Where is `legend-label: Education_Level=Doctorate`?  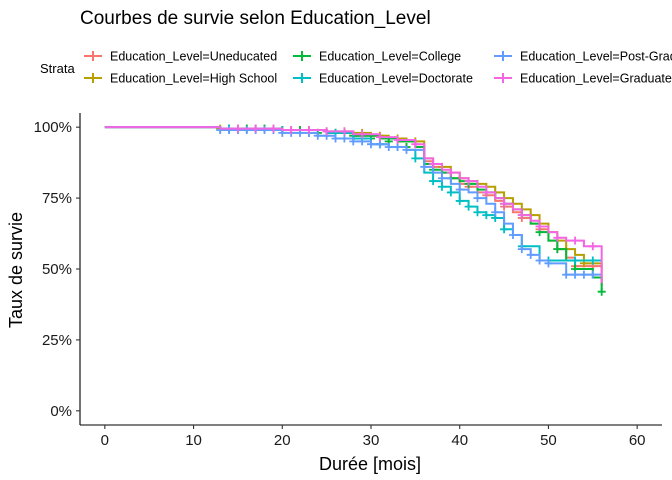 legend-label: Education_Level=Doctorate is located at coordinates (396, 79).